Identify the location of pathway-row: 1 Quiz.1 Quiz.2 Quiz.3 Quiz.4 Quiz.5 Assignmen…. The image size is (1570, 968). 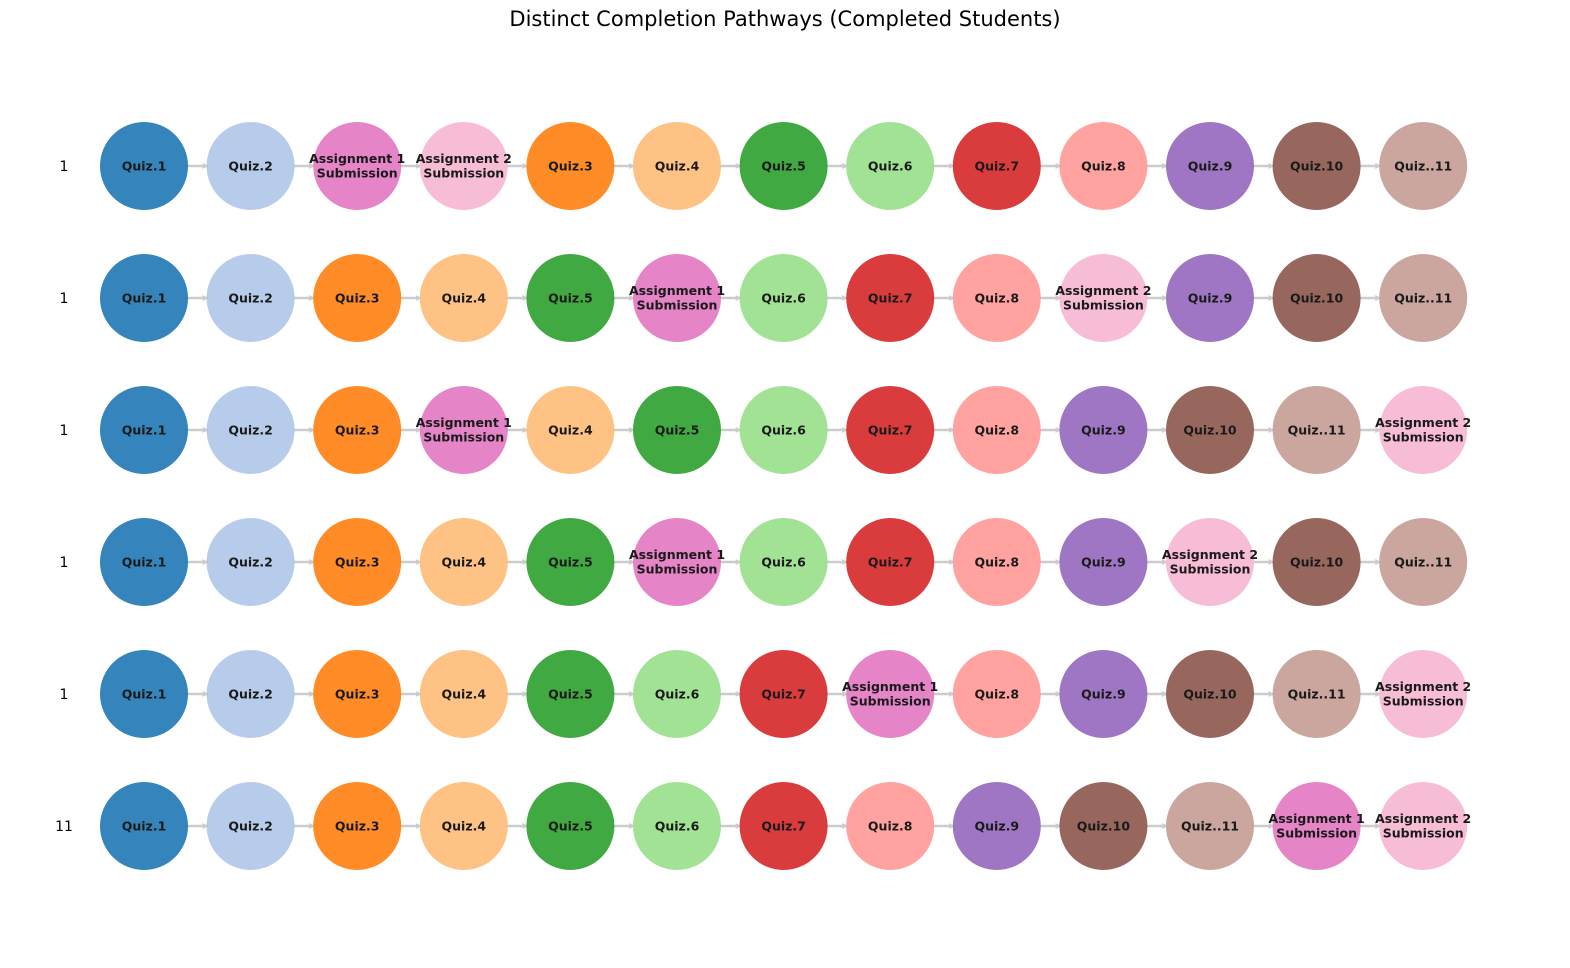
(764, 562).